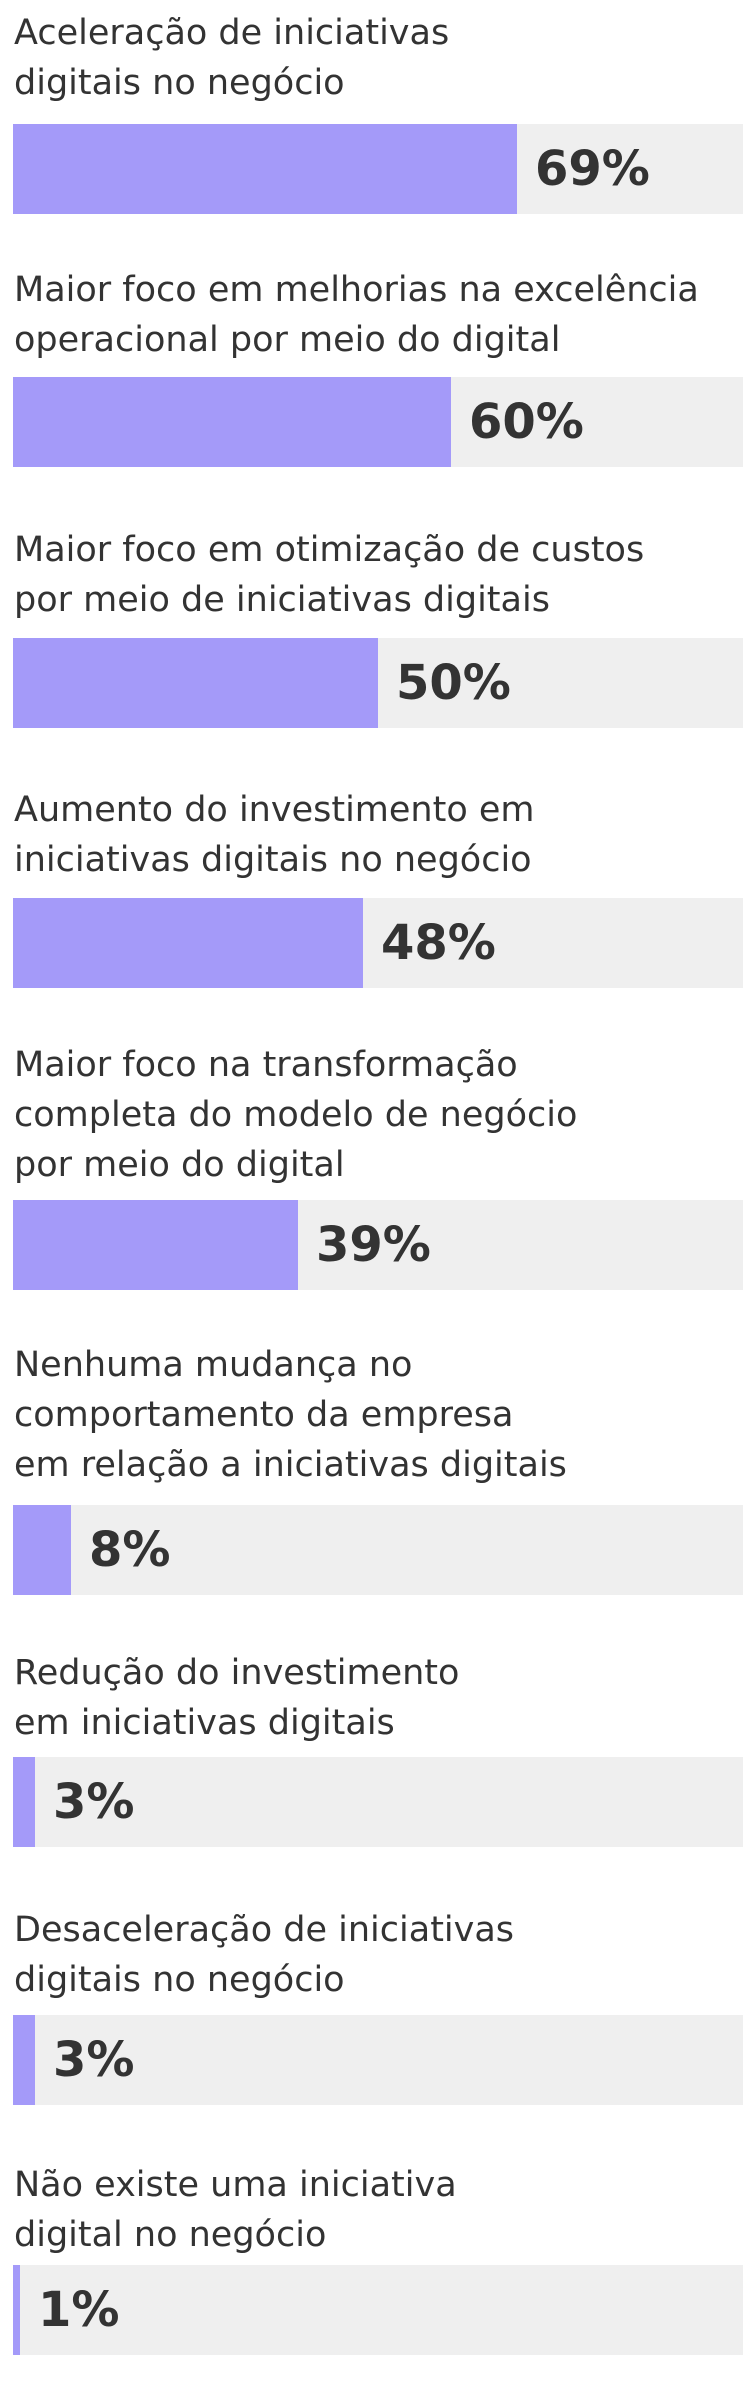  I want to click on value-label: 50%, so click(453, 683).